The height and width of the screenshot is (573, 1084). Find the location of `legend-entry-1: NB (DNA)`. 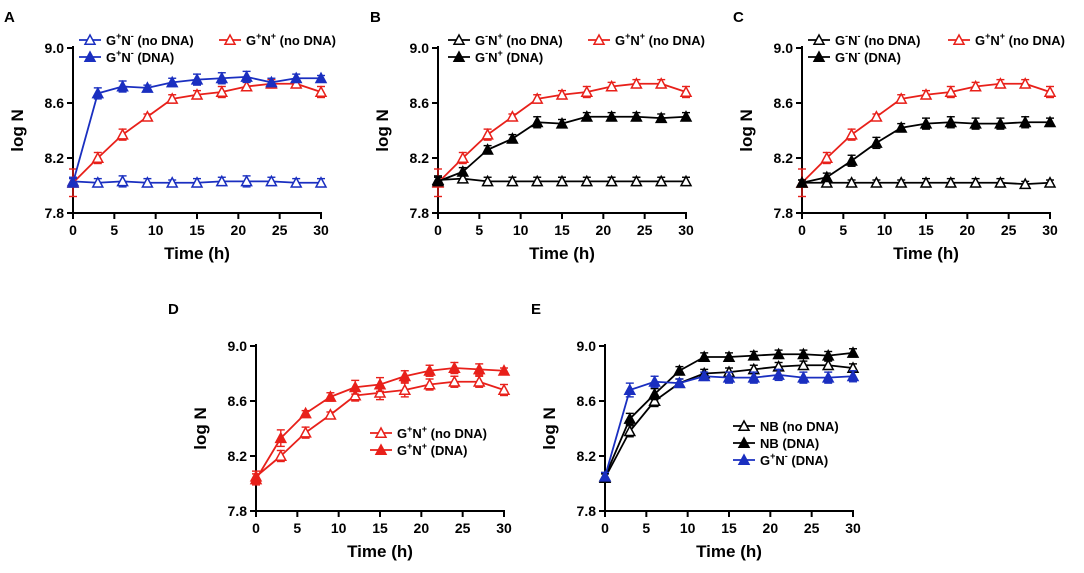

legend-entry-1: NB (DNA) is located at coordinates (776, 443).